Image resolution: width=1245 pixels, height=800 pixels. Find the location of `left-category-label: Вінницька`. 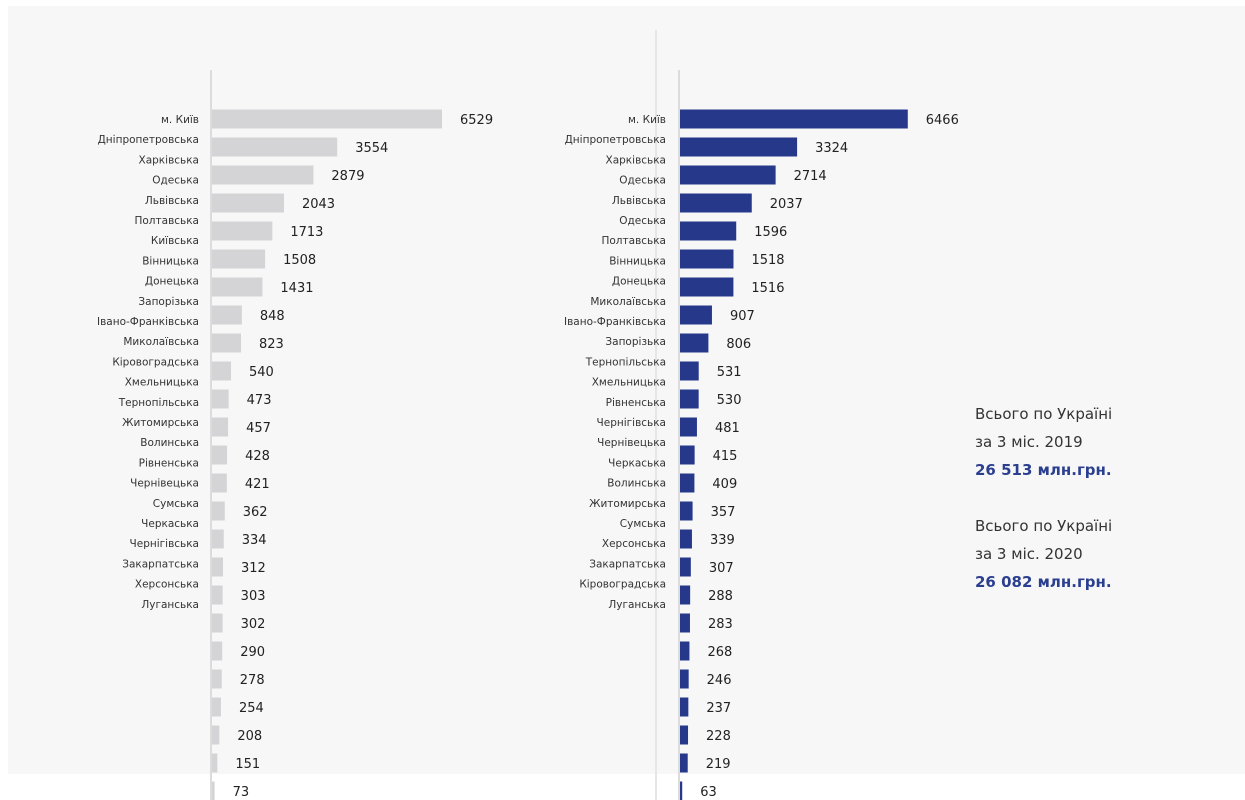

left-category-label: Вінницька is located at coordinates (170, 261).